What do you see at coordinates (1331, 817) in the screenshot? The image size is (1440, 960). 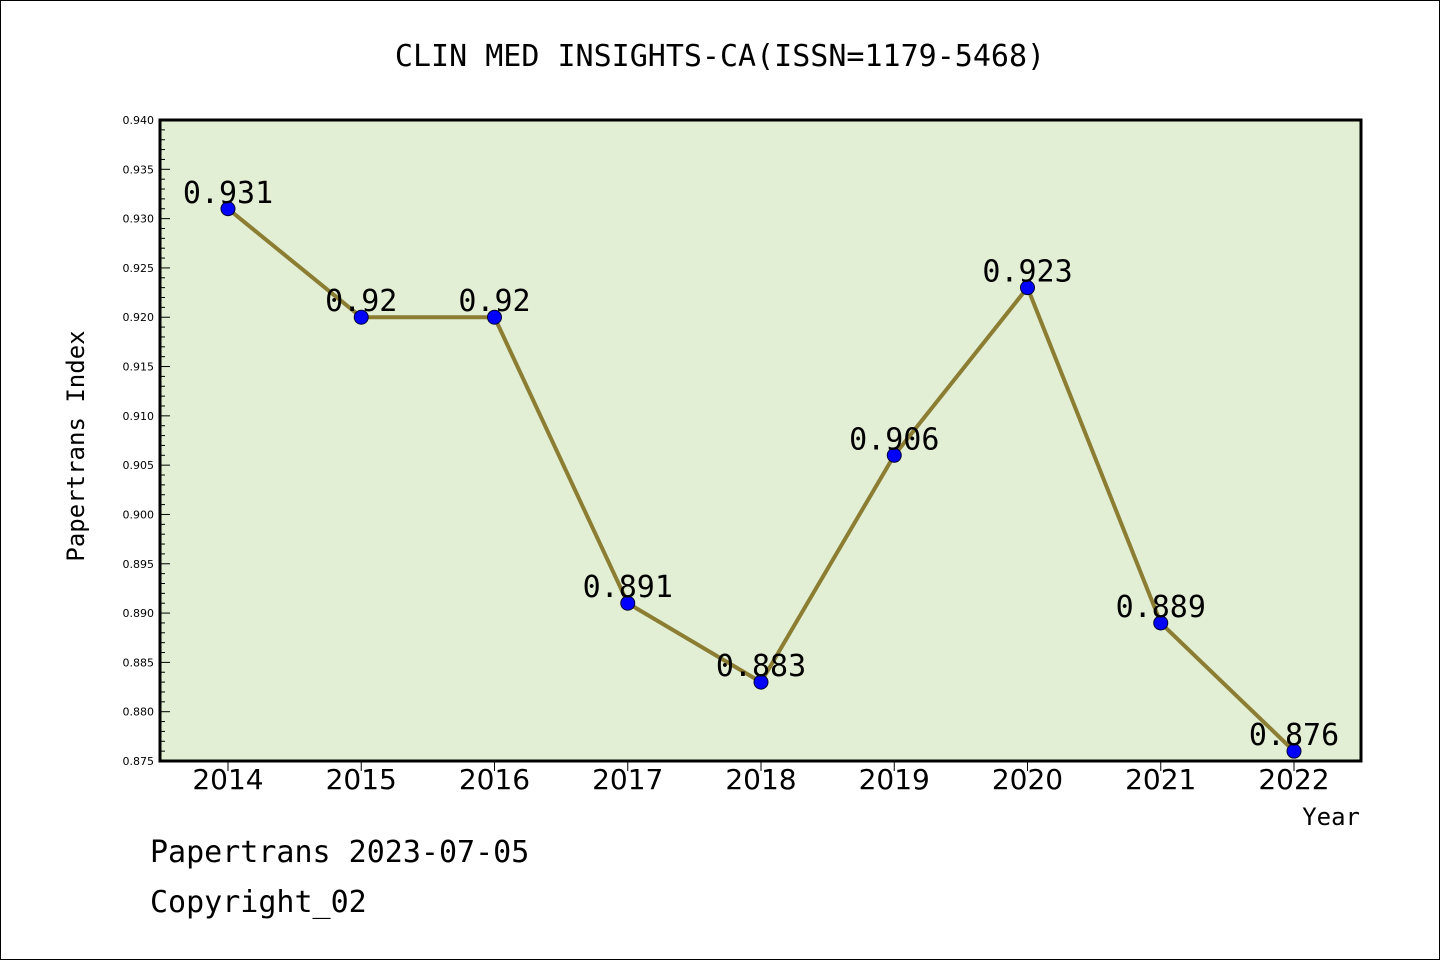 I see `x-axis-label: Year` at bounding box center [1331, 817].